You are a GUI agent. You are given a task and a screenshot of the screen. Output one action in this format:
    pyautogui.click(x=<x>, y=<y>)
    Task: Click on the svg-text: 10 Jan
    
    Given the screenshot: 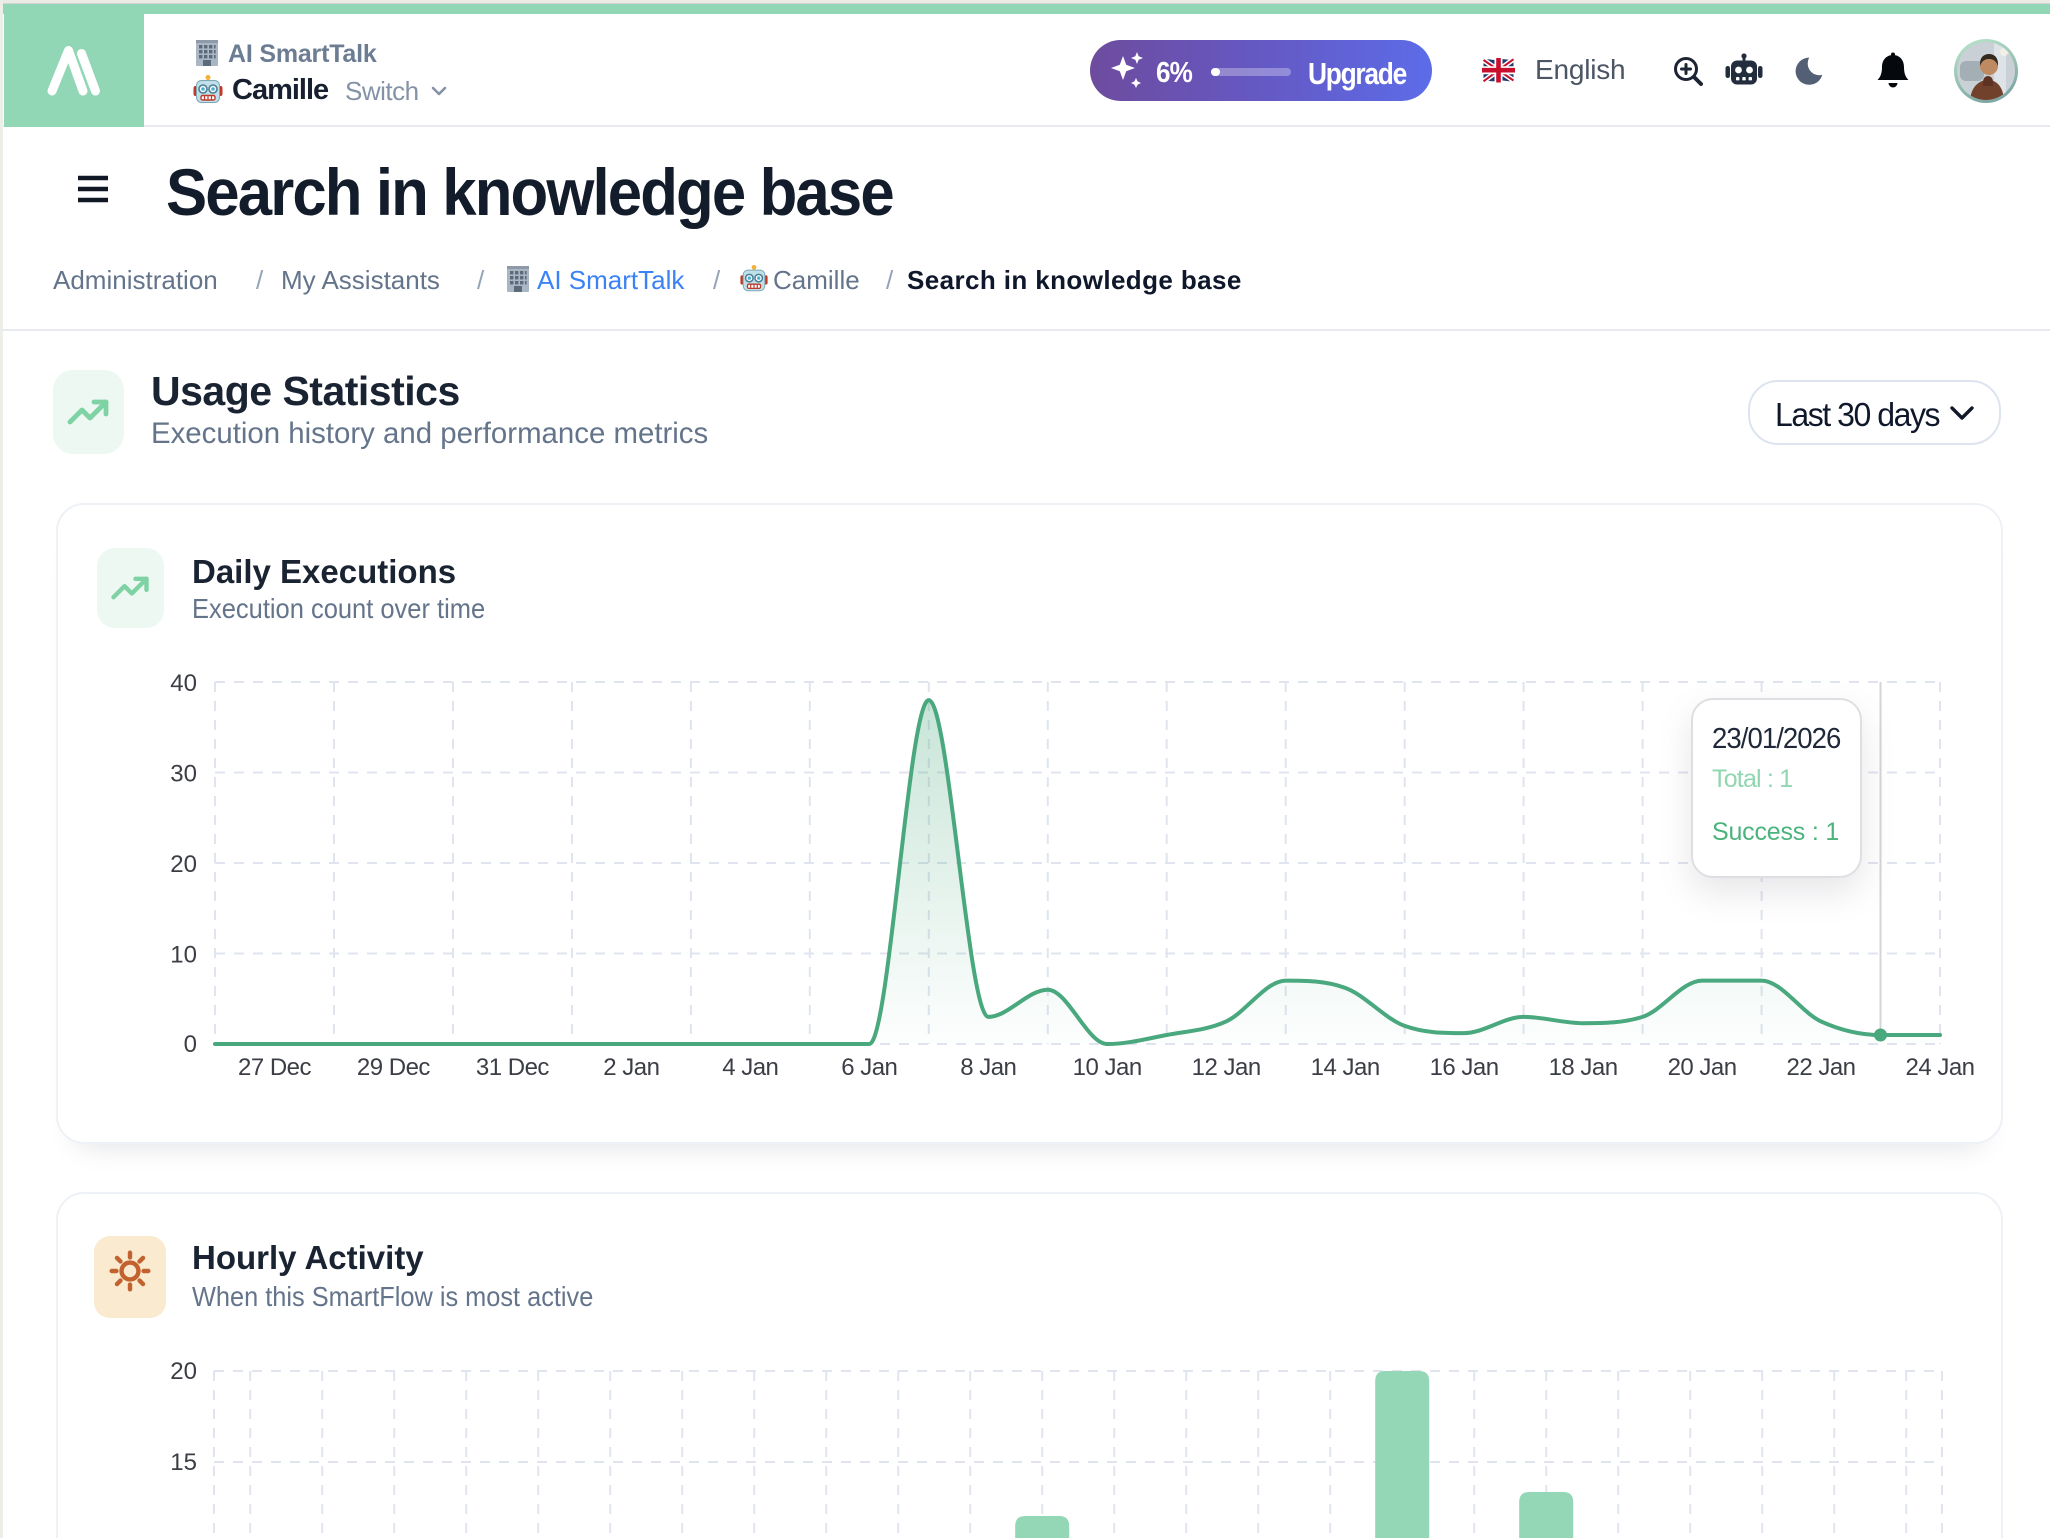 What is the action you would take?
    pyautogui.click(x=1107, y=1067)
    